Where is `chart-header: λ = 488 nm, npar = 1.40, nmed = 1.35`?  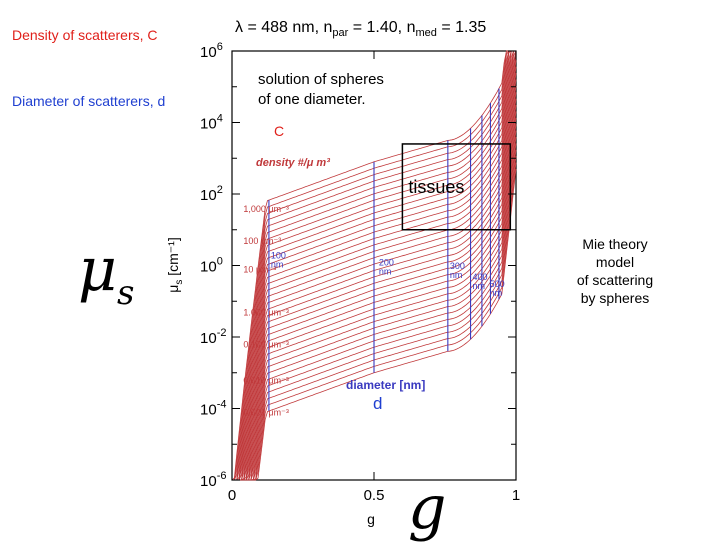 chart-header: λ = 488 nm, npar = 1.40, nmed = 1.35 is located at coordinates (360, 29).